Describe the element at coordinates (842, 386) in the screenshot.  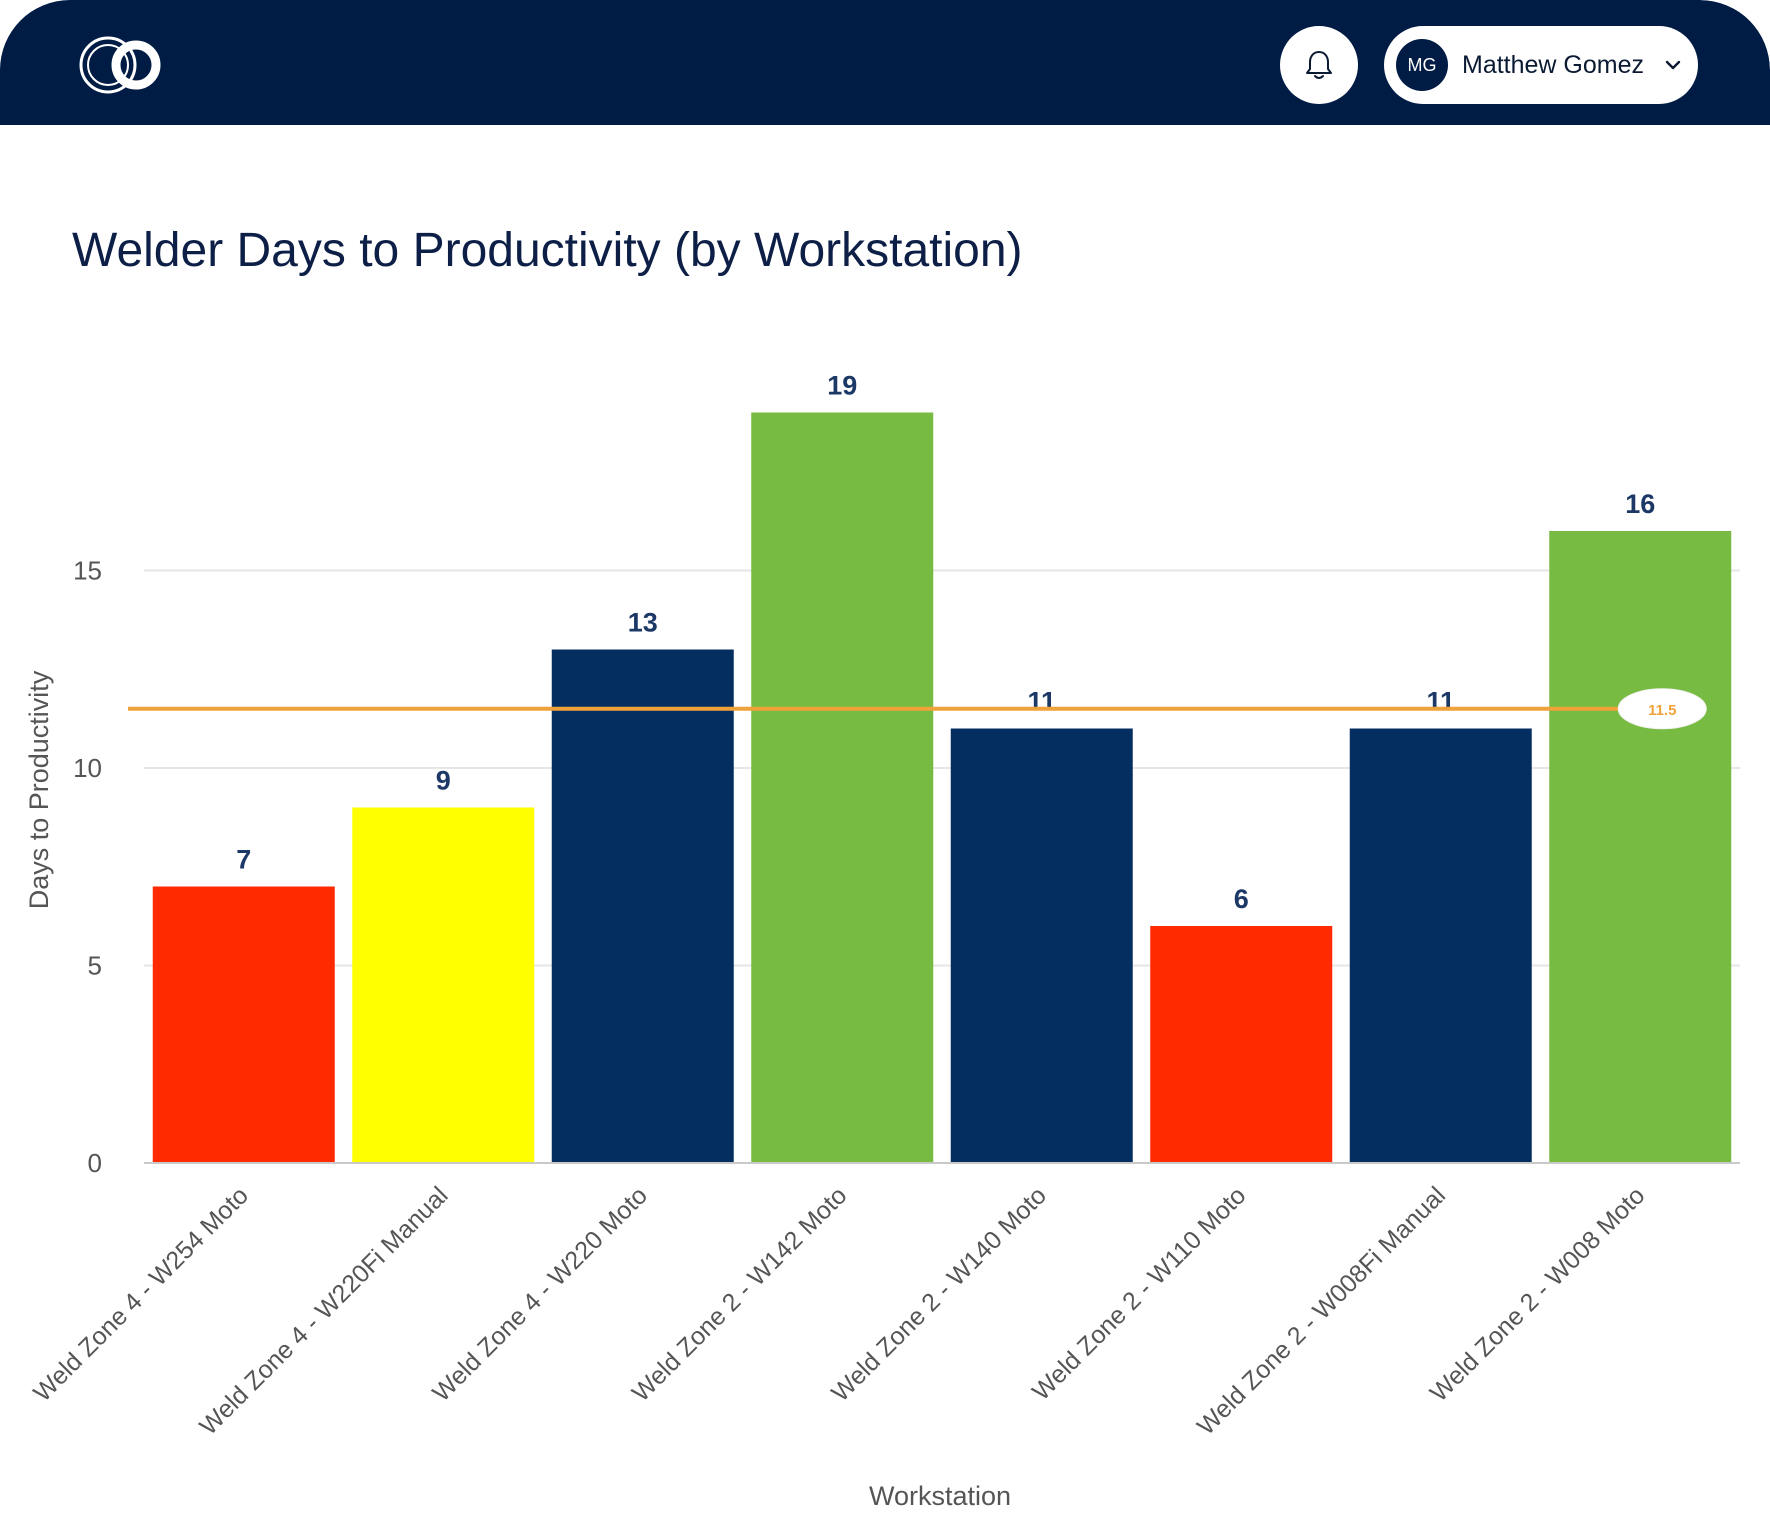
I see `bar-value-label: 19` at that location.